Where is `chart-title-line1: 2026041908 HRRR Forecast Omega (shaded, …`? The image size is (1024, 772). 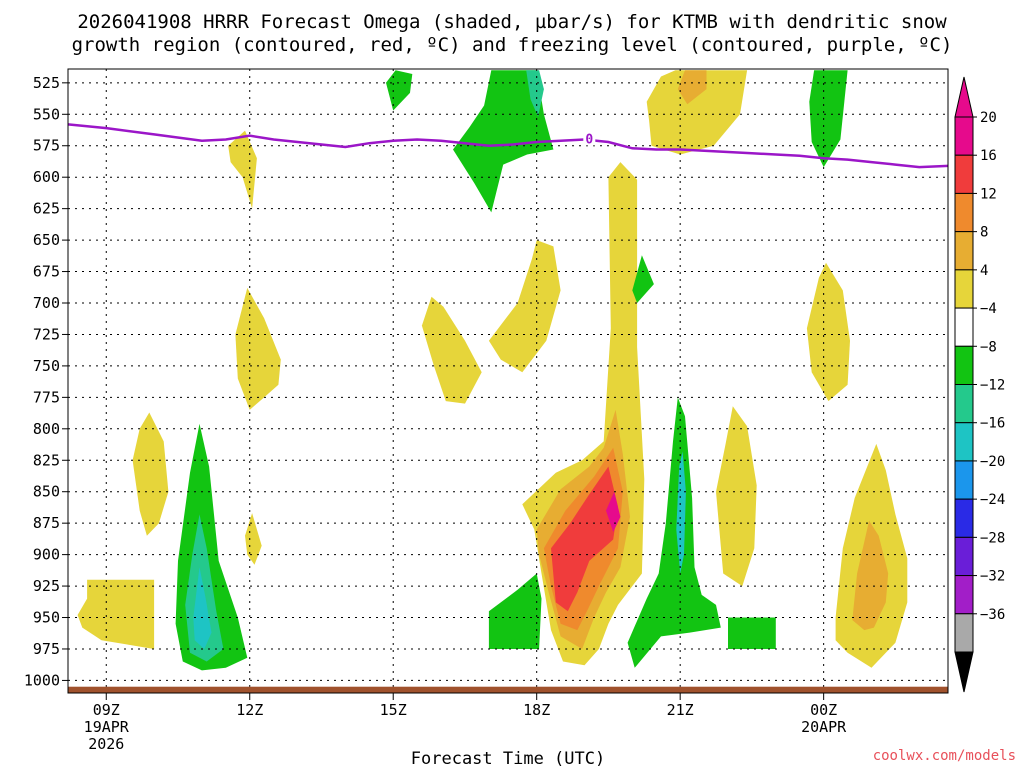 chart-title-line1: 2026041908 HRRR Forecast Omega (shaded, … is located at coordinates (512, 22).